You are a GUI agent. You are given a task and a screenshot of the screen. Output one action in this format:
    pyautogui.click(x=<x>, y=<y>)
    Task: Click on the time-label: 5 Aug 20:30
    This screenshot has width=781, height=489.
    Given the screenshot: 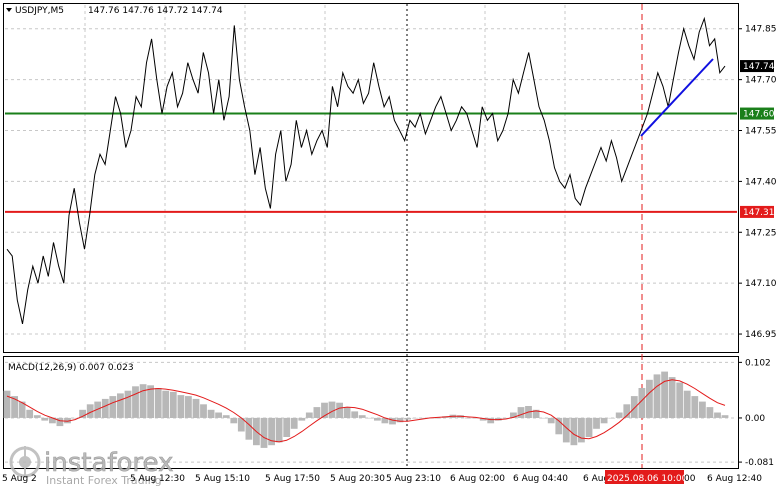 What is the action you would take?
    pyautogui.click(x=357, y=479)
    